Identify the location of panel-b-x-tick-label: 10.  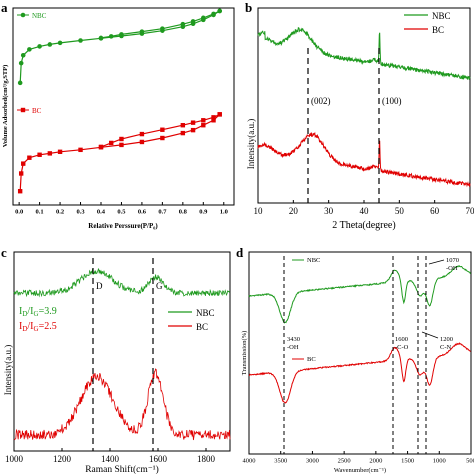
(259, 211).